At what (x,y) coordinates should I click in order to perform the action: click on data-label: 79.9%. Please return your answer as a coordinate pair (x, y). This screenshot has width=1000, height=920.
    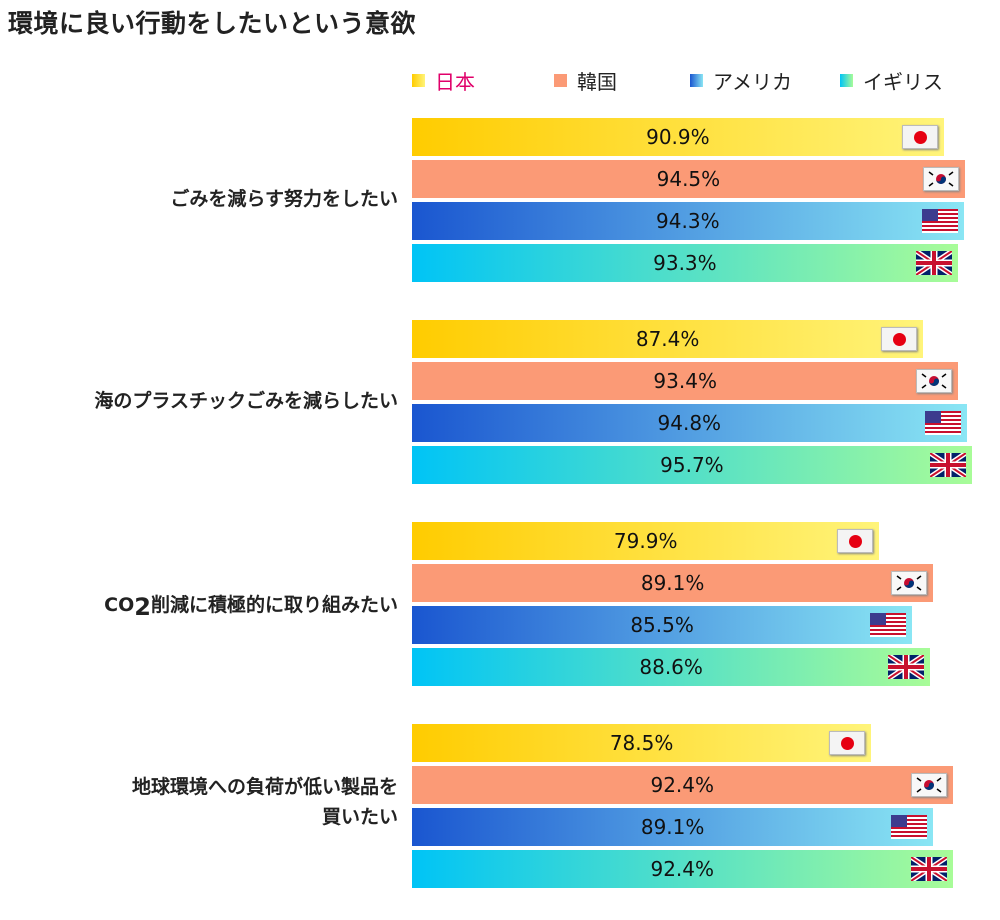
    Looking at the image, I should click on (645, 541).